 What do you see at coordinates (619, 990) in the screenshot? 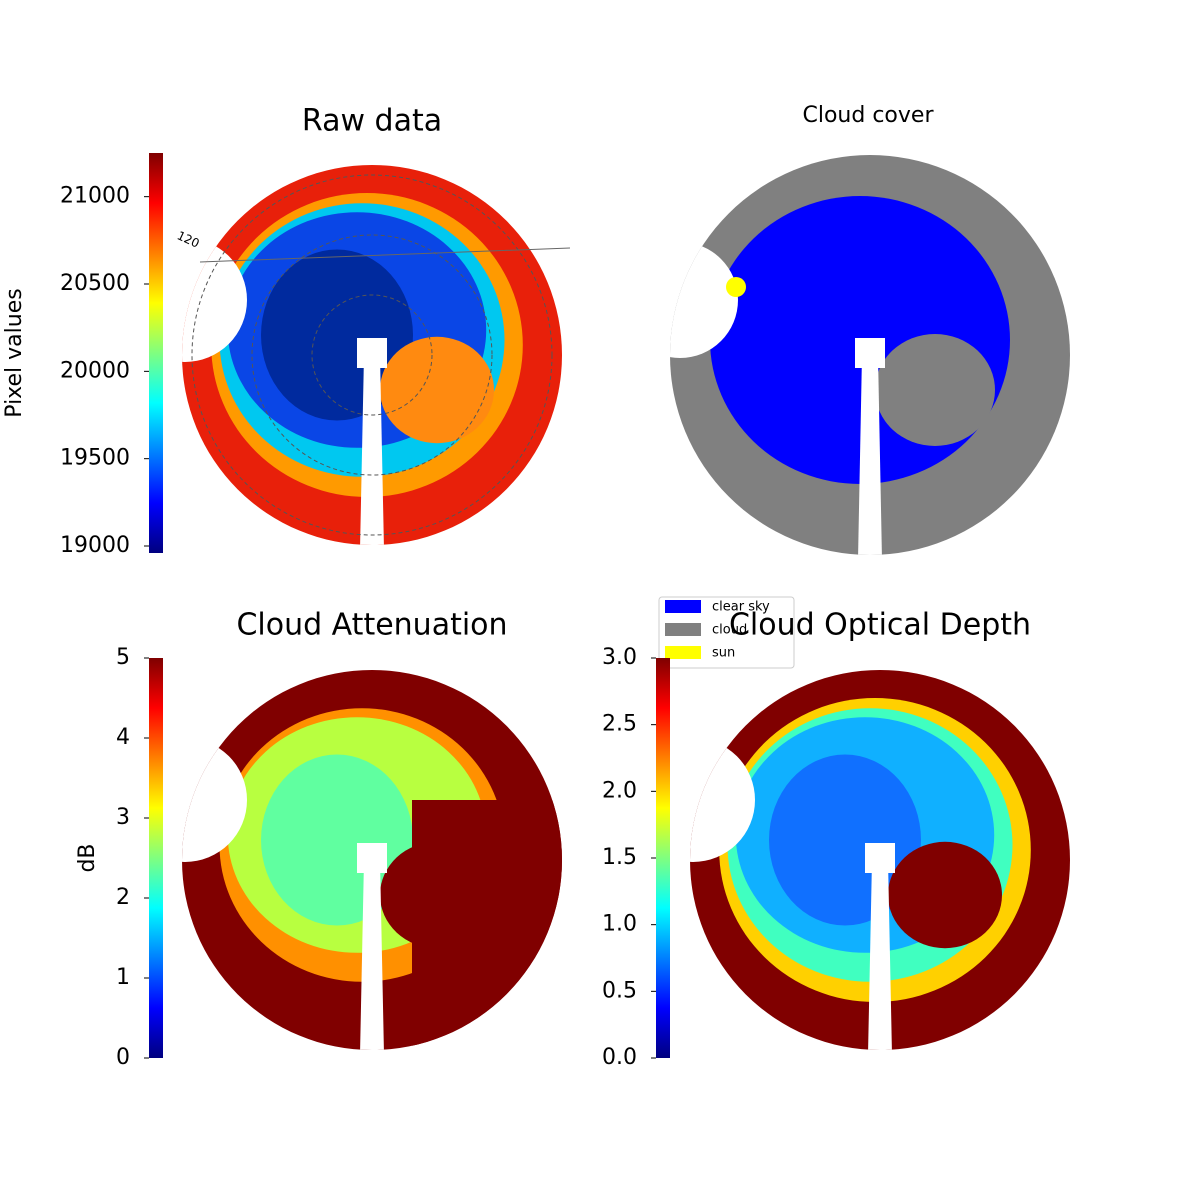
I see `colorbar-tick-label: 0.5` at bounding box center [619, 990].